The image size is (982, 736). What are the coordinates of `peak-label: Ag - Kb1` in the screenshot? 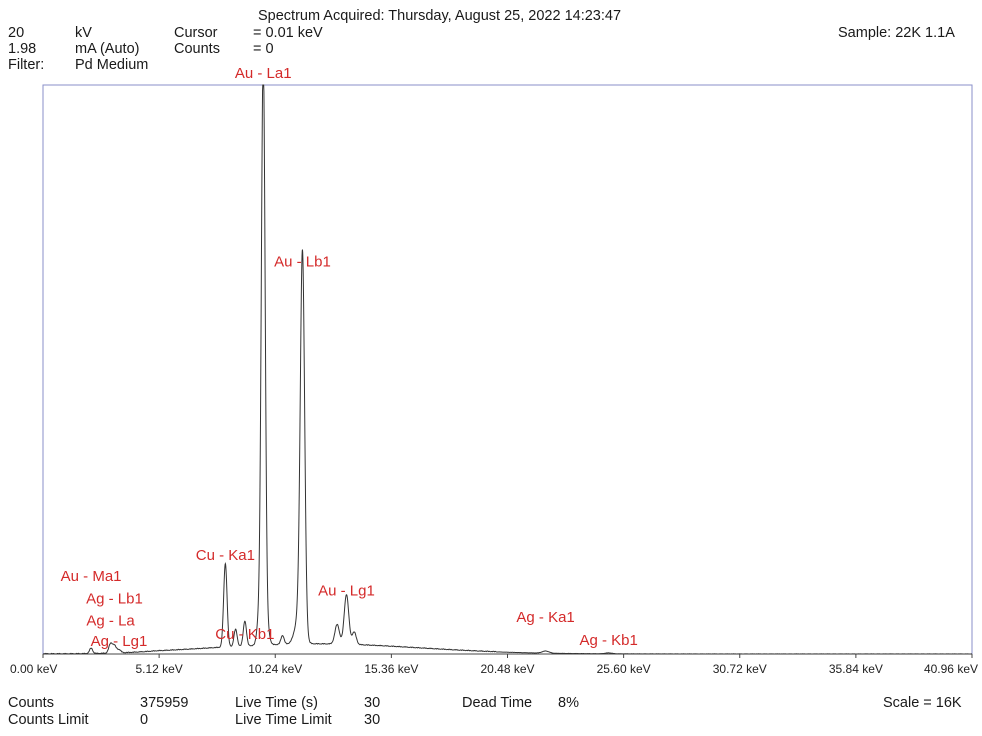 It's located at (608, 640).